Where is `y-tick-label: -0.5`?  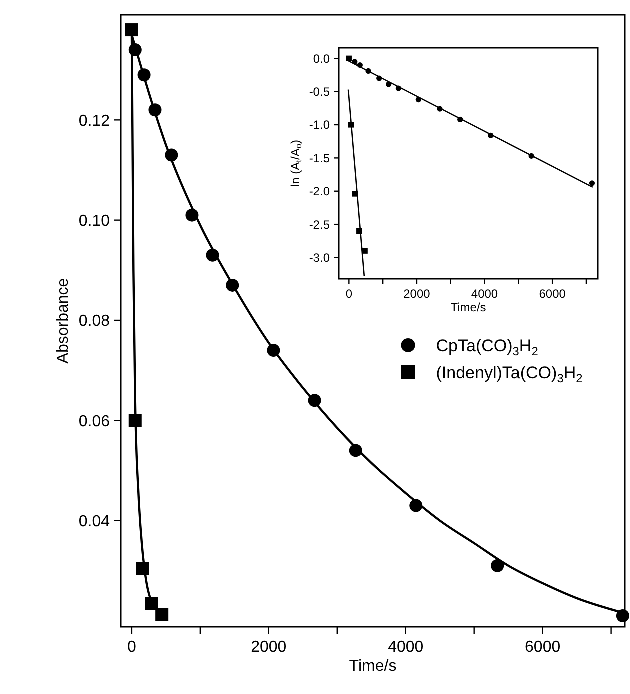 y-tick-label: -0.5 is located at coordinates (319, 92).